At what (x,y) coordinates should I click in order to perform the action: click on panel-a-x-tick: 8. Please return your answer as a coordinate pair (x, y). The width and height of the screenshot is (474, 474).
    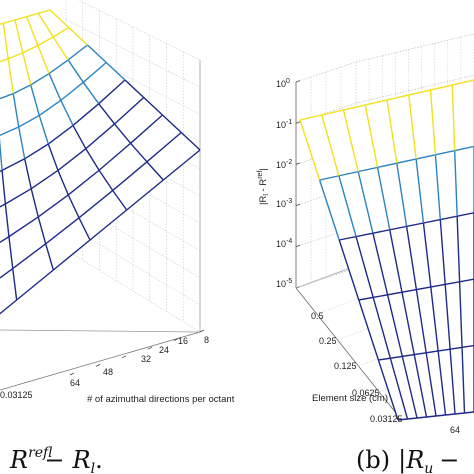
    Looking at the image, I should click on (206, 340).